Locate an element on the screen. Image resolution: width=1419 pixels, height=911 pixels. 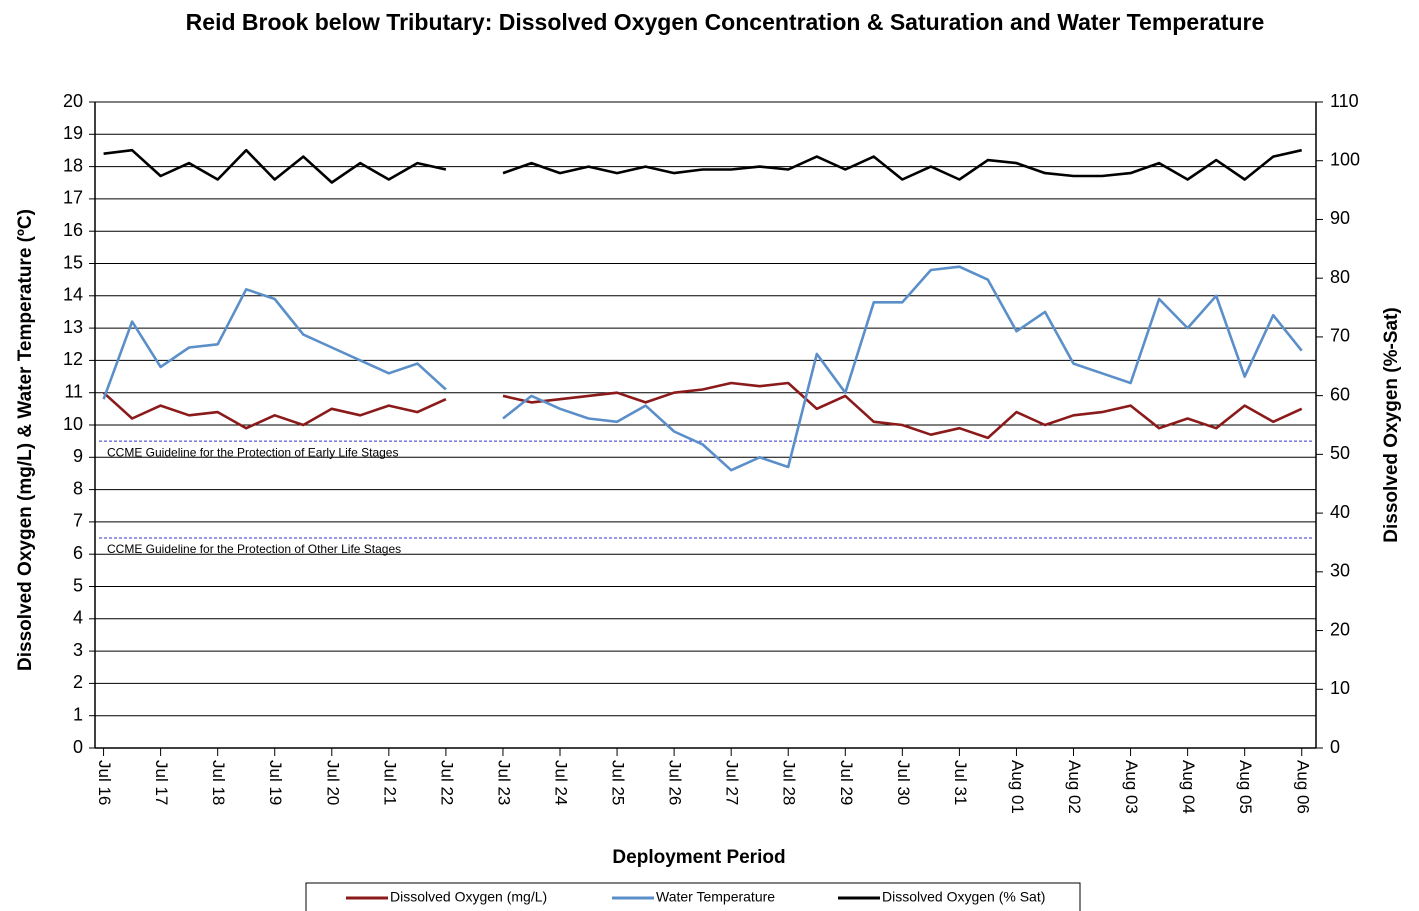
y-tick-label: 20 is located at coordinates (73, 101).